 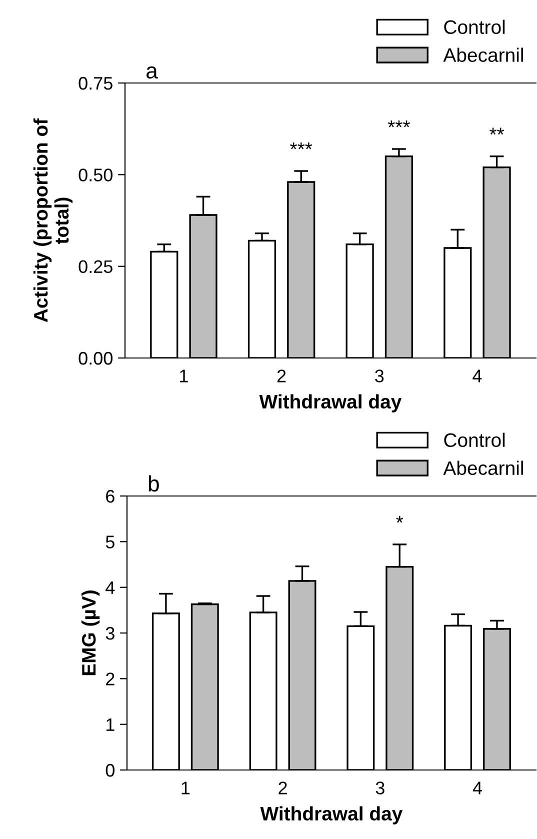 What do you see at coordinates (153, 483) in the screenshot?
I see `chart-title: b` at bounding box center [153, 483].